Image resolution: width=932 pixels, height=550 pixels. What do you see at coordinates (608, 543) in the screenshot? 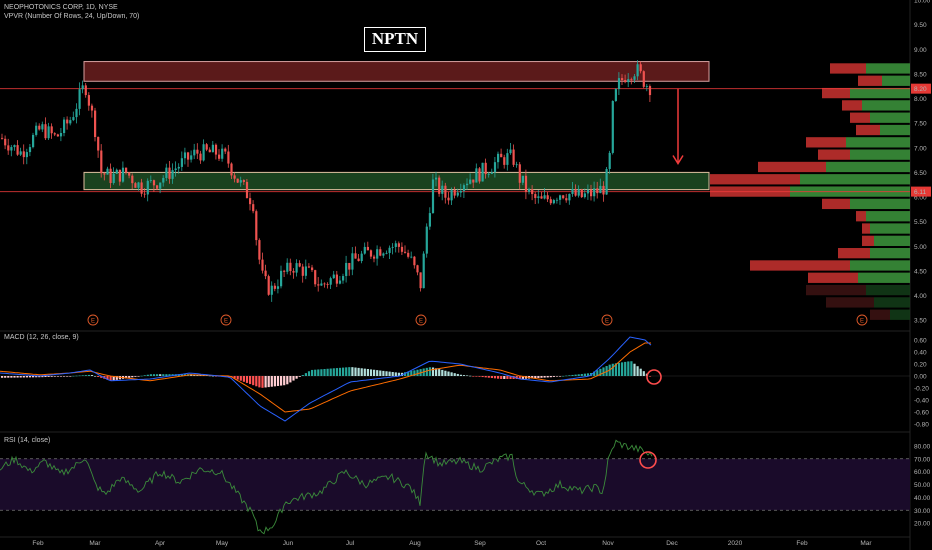
I see `time-axis-label: Nov` at bounding box center [608, 543].